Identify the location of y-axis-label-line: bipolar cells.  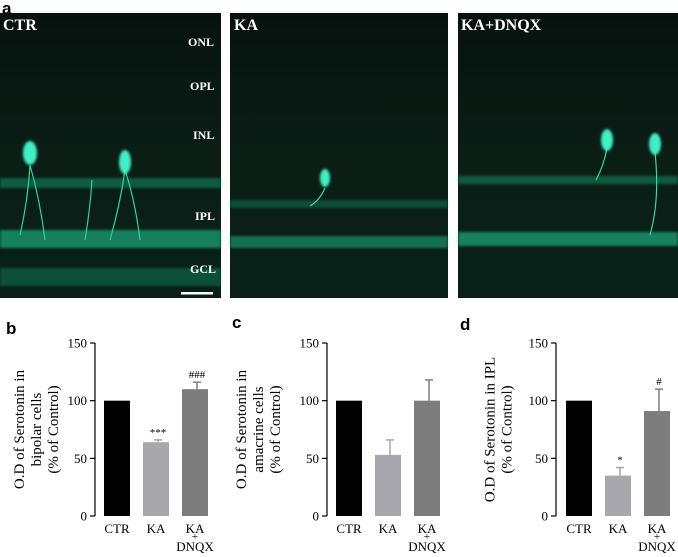
(37, 429).